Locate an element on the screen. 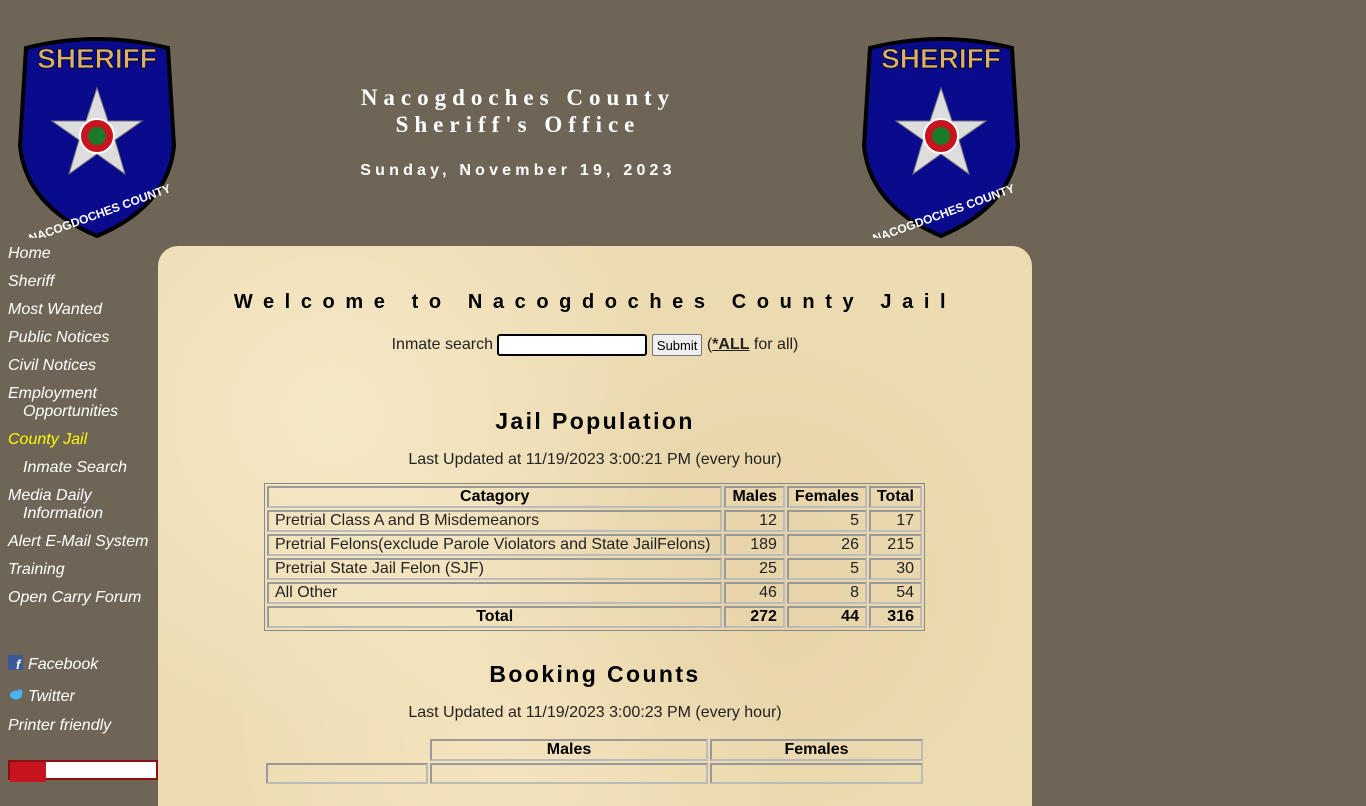 The width and height of the screenshot is (1366, 806). cell-males: 189 is located at coordinates (754, 545).